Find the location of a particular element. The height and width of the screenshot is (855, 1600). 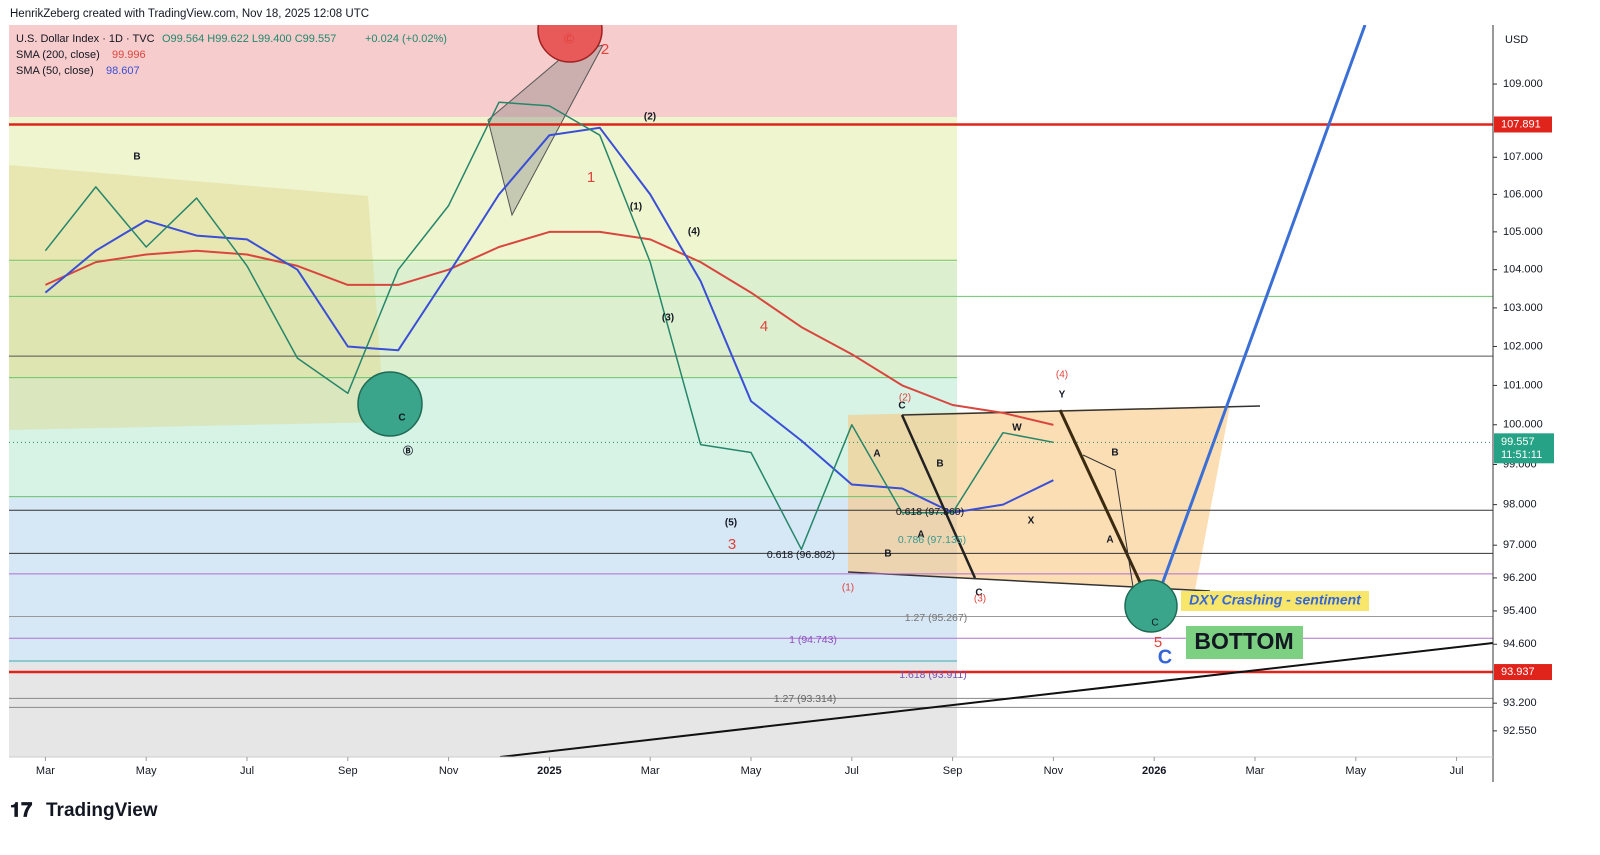

circle is located at coordinates (570, 44).